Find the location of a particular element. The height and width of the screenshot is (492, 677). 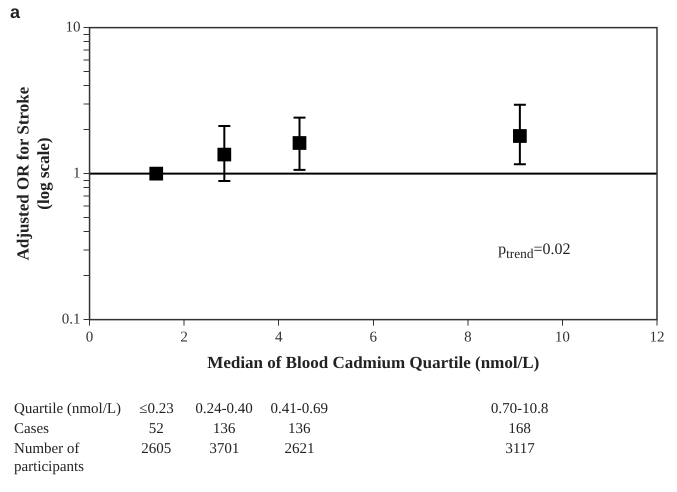

text: Quartile (nmol/L) is located at coordinates (68, 409).